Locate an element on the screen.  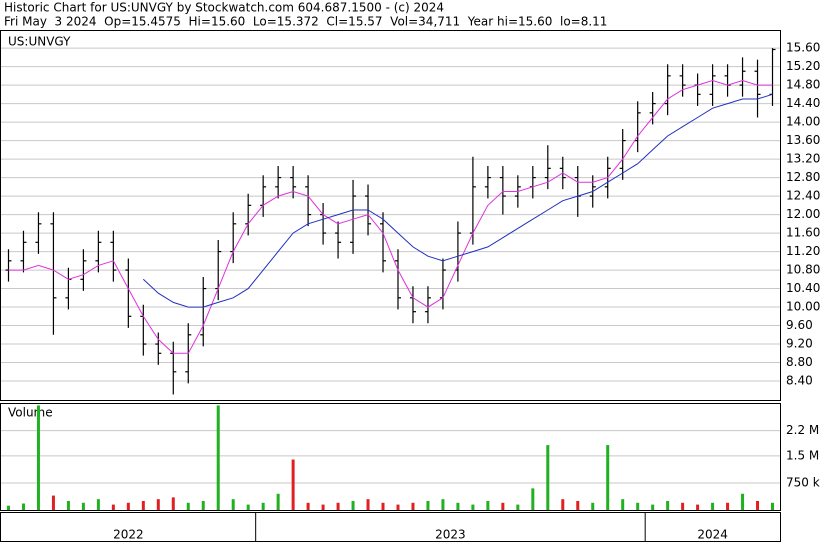
y-tick-label: 8.40 is located at coordinates (799, 381).